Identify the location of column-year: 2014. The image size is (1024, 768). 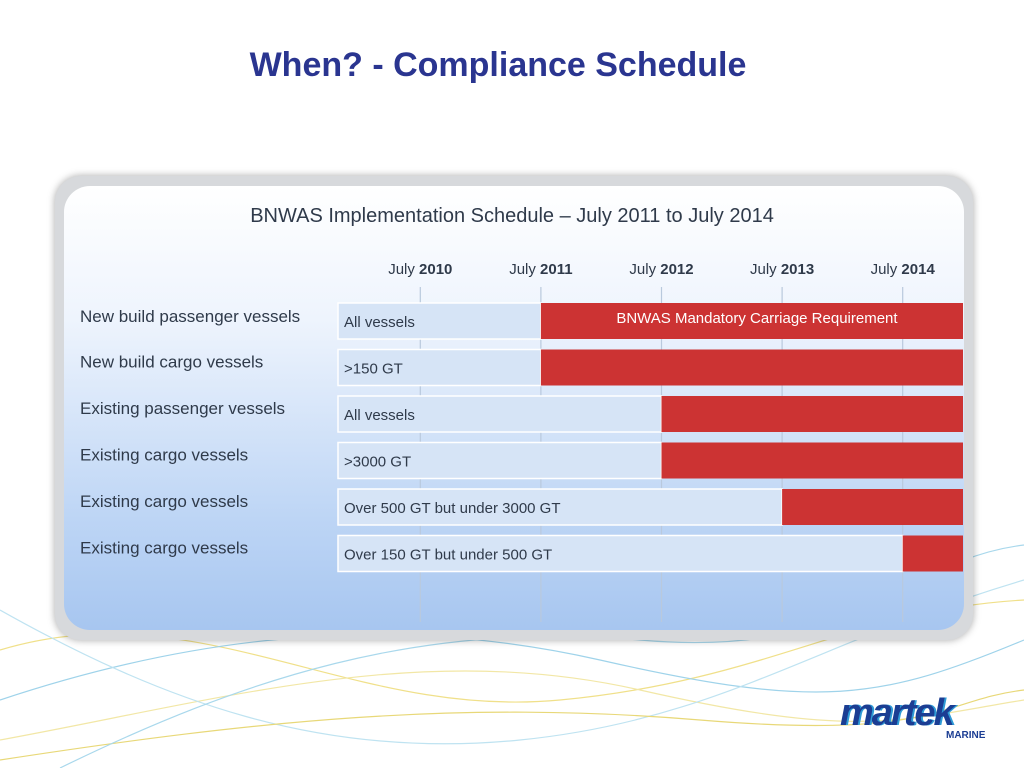
(918, 269).